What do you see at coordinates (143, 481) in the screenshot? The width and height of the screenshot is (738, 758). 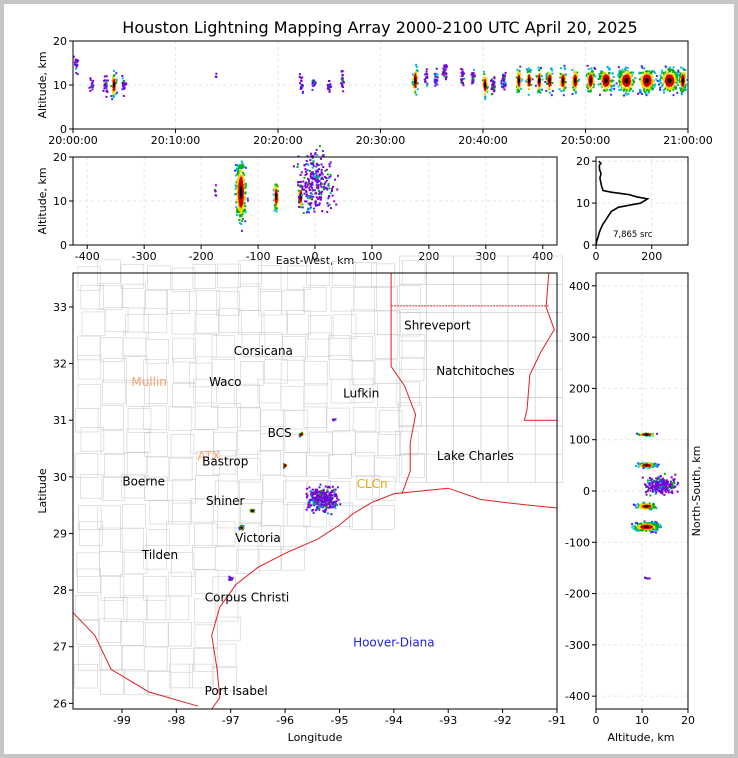 I see `map-city-label: Boerne` at bounding box center [143, 481].